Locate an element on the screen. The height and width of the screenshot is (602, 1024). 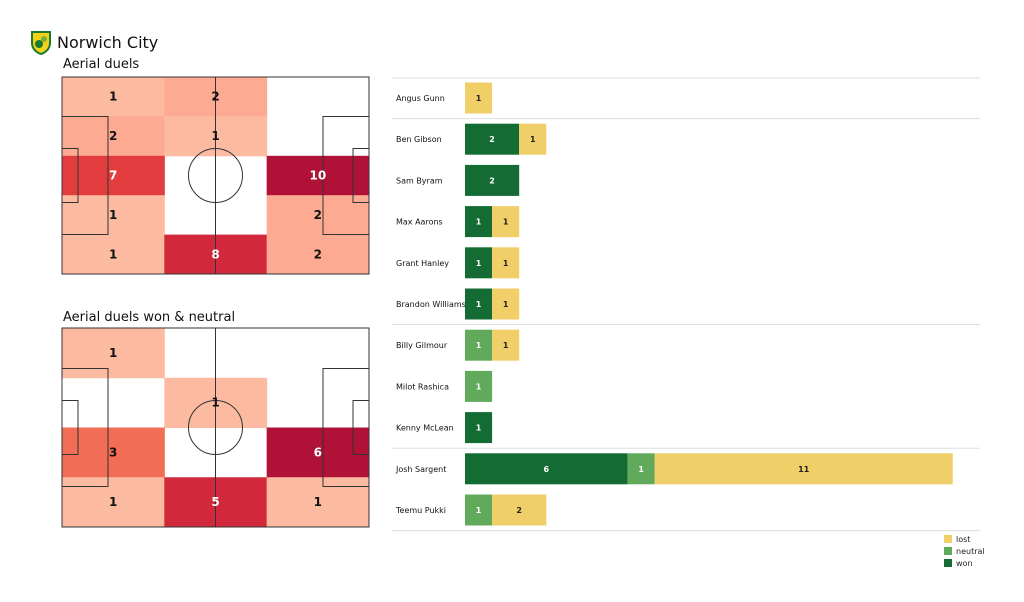
player-label: Max Aarons is located at coordinates (419, 222).